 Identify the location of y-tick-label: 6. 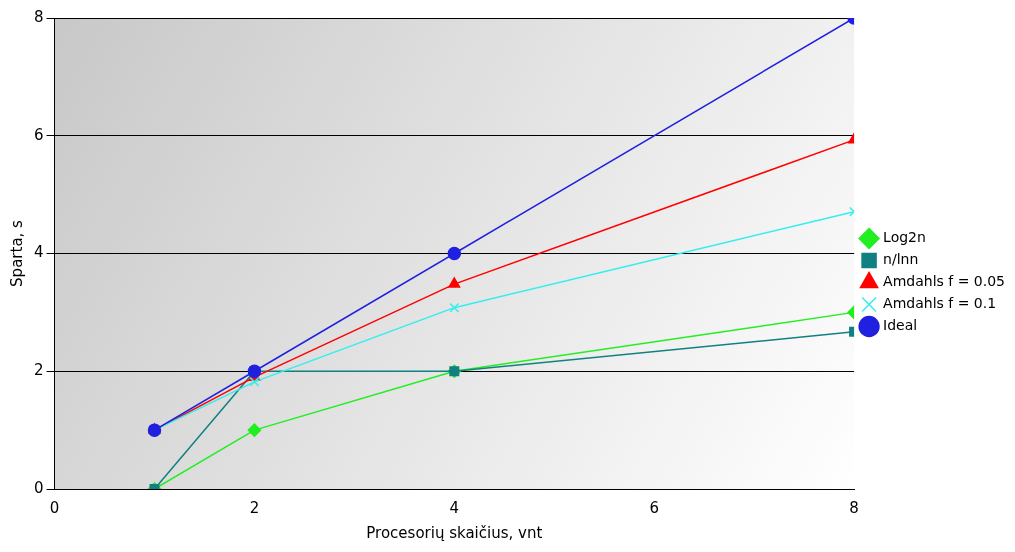
(39, 134).